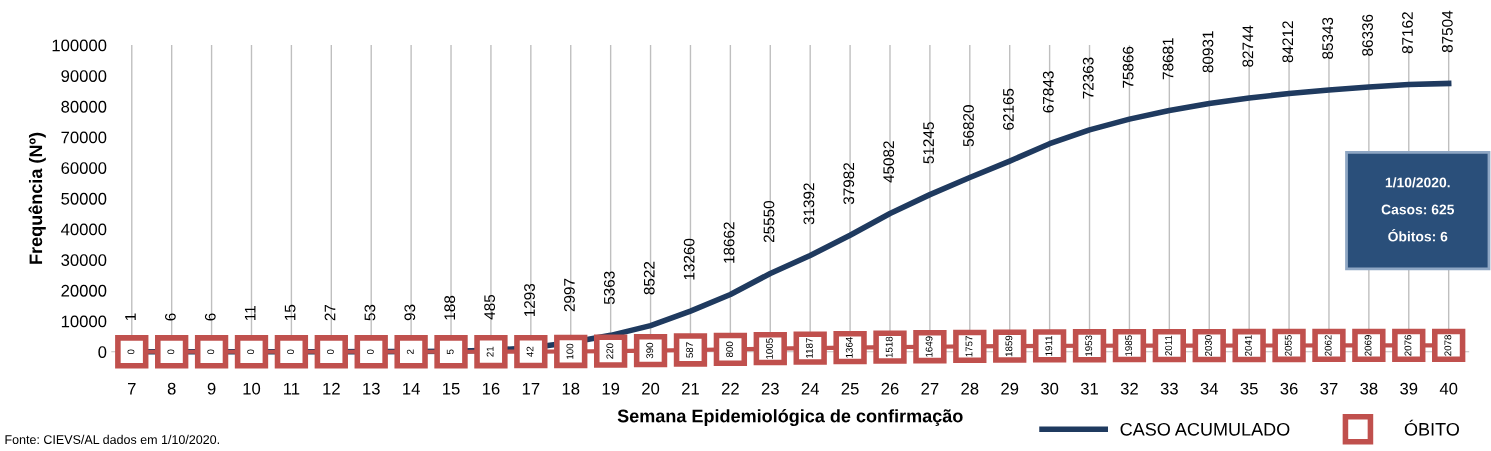 The width and height of the screenshot is (1491, 451). Describe the element at coordinates (970, 388) in the screenshot. I see `x-tick-label: 28` at that location.